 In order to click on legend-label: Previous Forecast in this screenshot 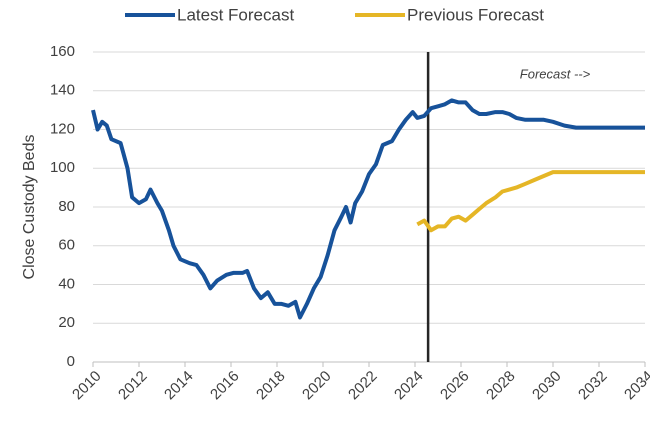, I will do `click(475, 14)`.